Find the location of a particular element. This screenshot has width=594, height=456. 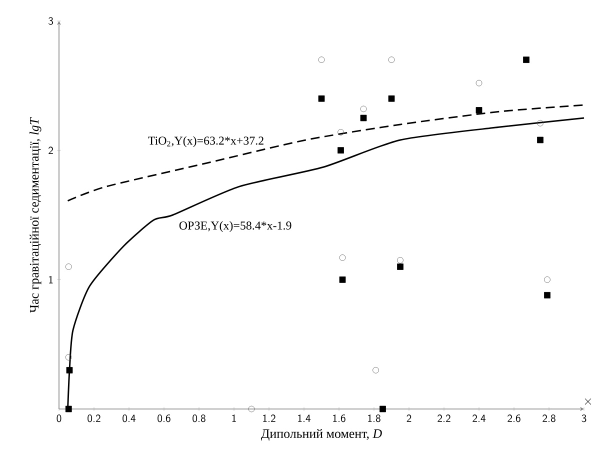

x-tick-label: 0.6 is located at coordinates (164, 418).